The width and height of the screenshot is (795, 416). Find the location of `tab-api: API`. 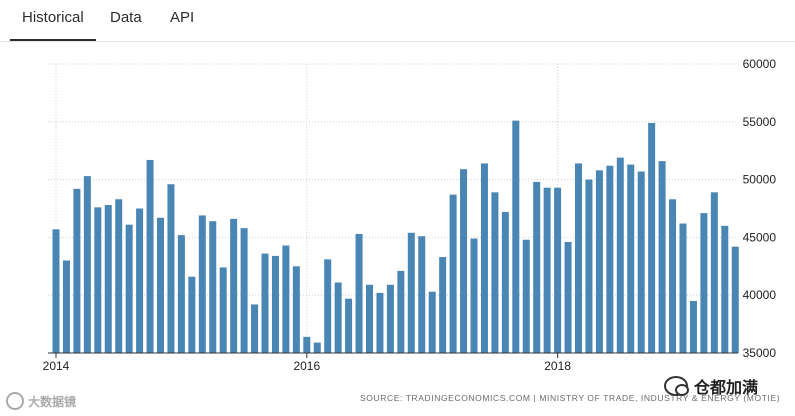

tab-api: API is located at coordinates (182, 17).